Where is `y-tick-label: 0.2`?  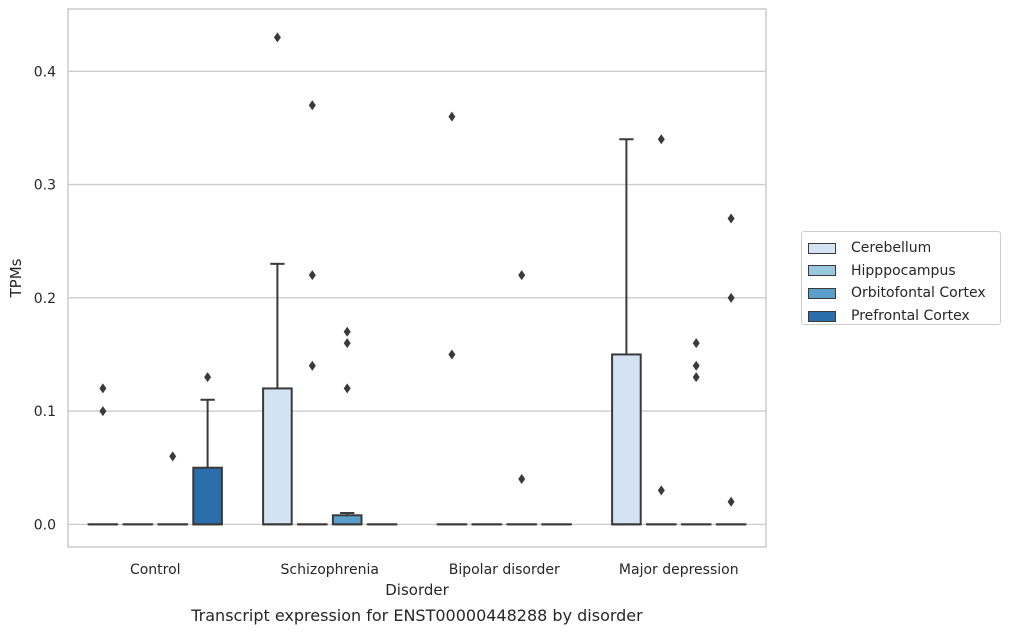 y-tick-label: 0.2 is located at coordinates (45, 299).